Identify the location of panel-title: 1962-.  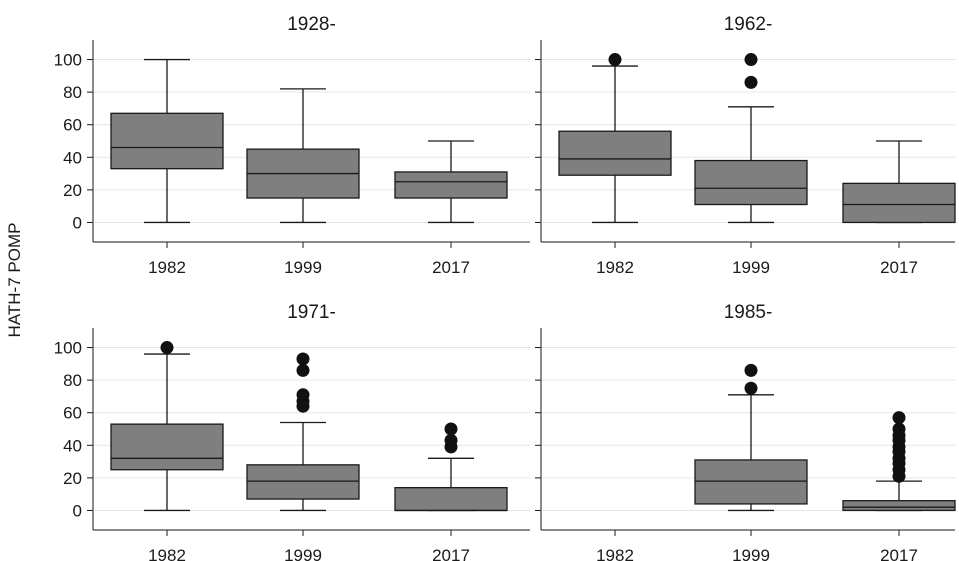
(748, 24).